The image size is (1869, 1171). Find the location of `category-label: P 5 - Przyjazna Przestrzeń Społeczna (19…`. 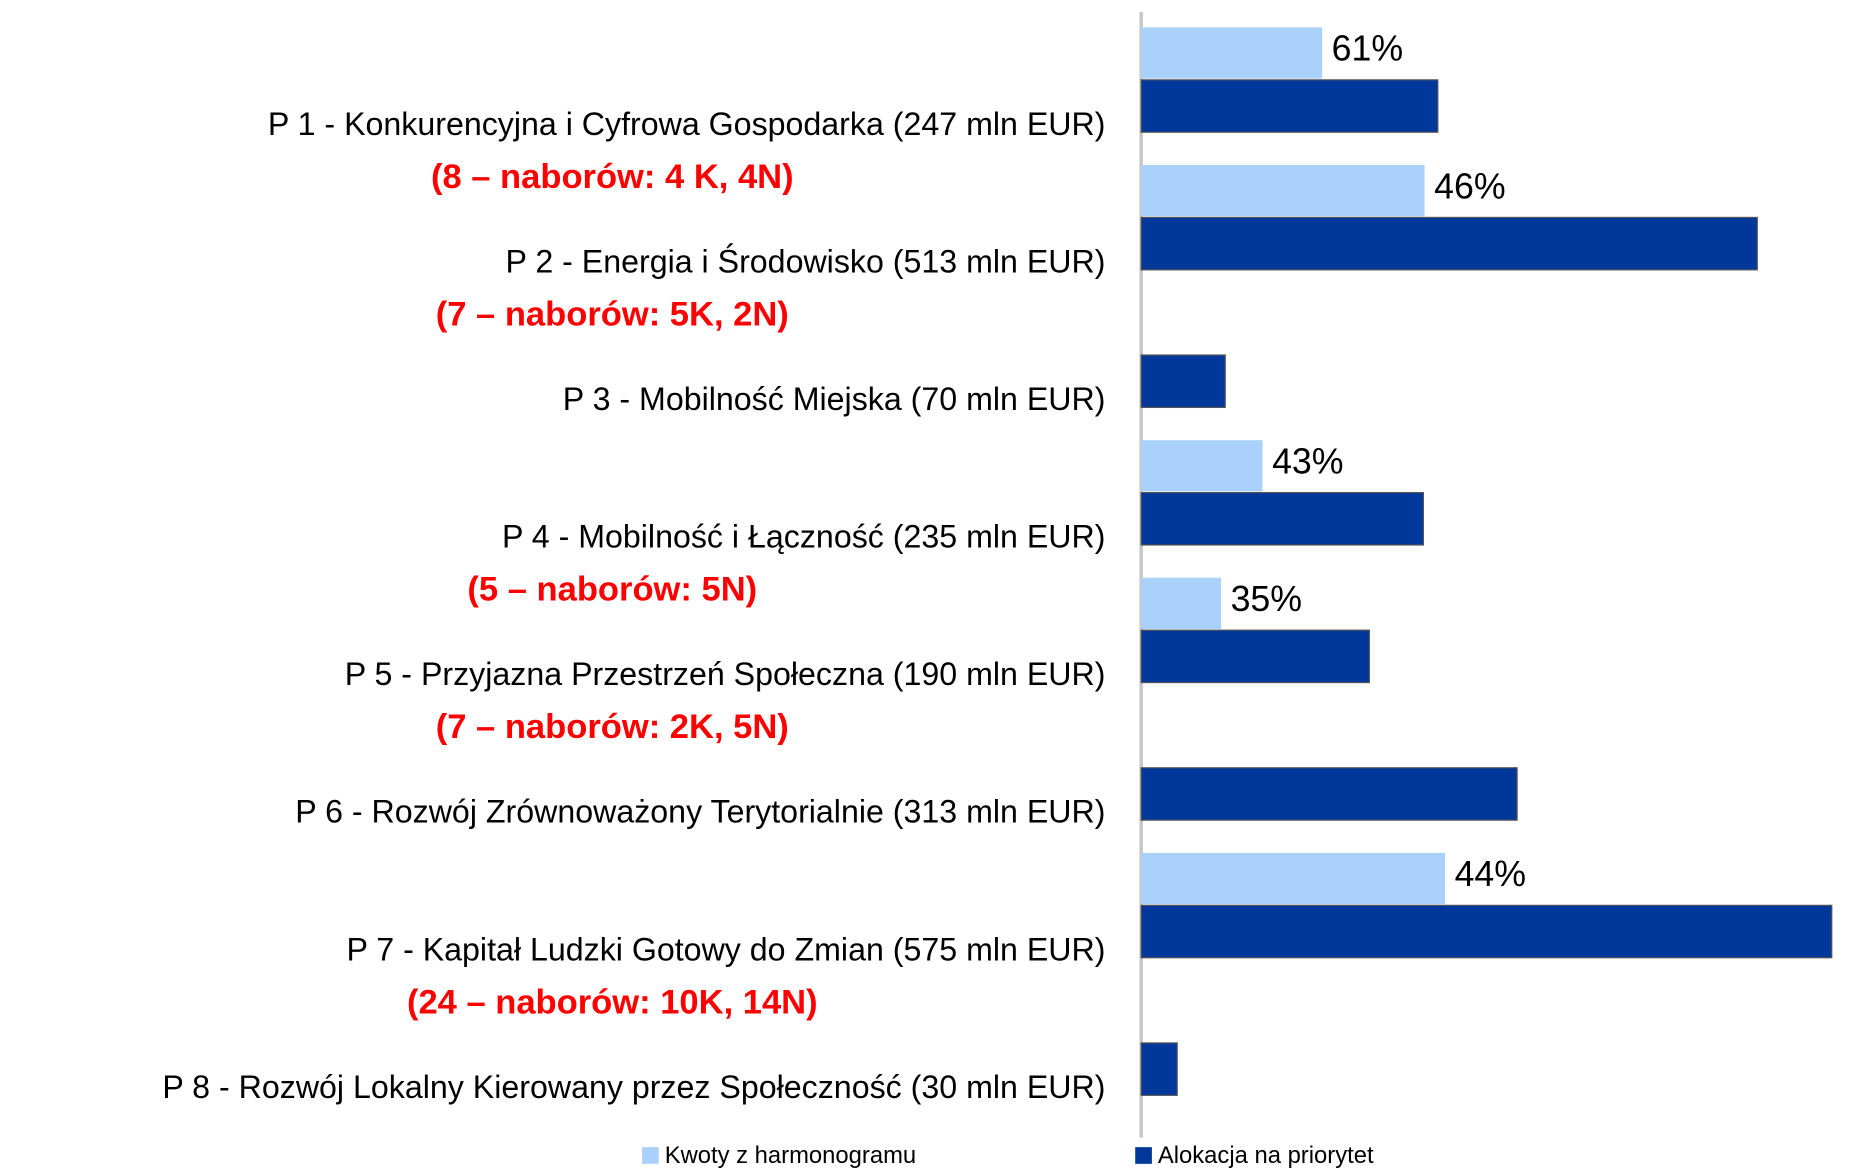

category-label: P 5 - Przyjazna Przestrzeń Społeczna (19… is located at coordinates (725, 674).